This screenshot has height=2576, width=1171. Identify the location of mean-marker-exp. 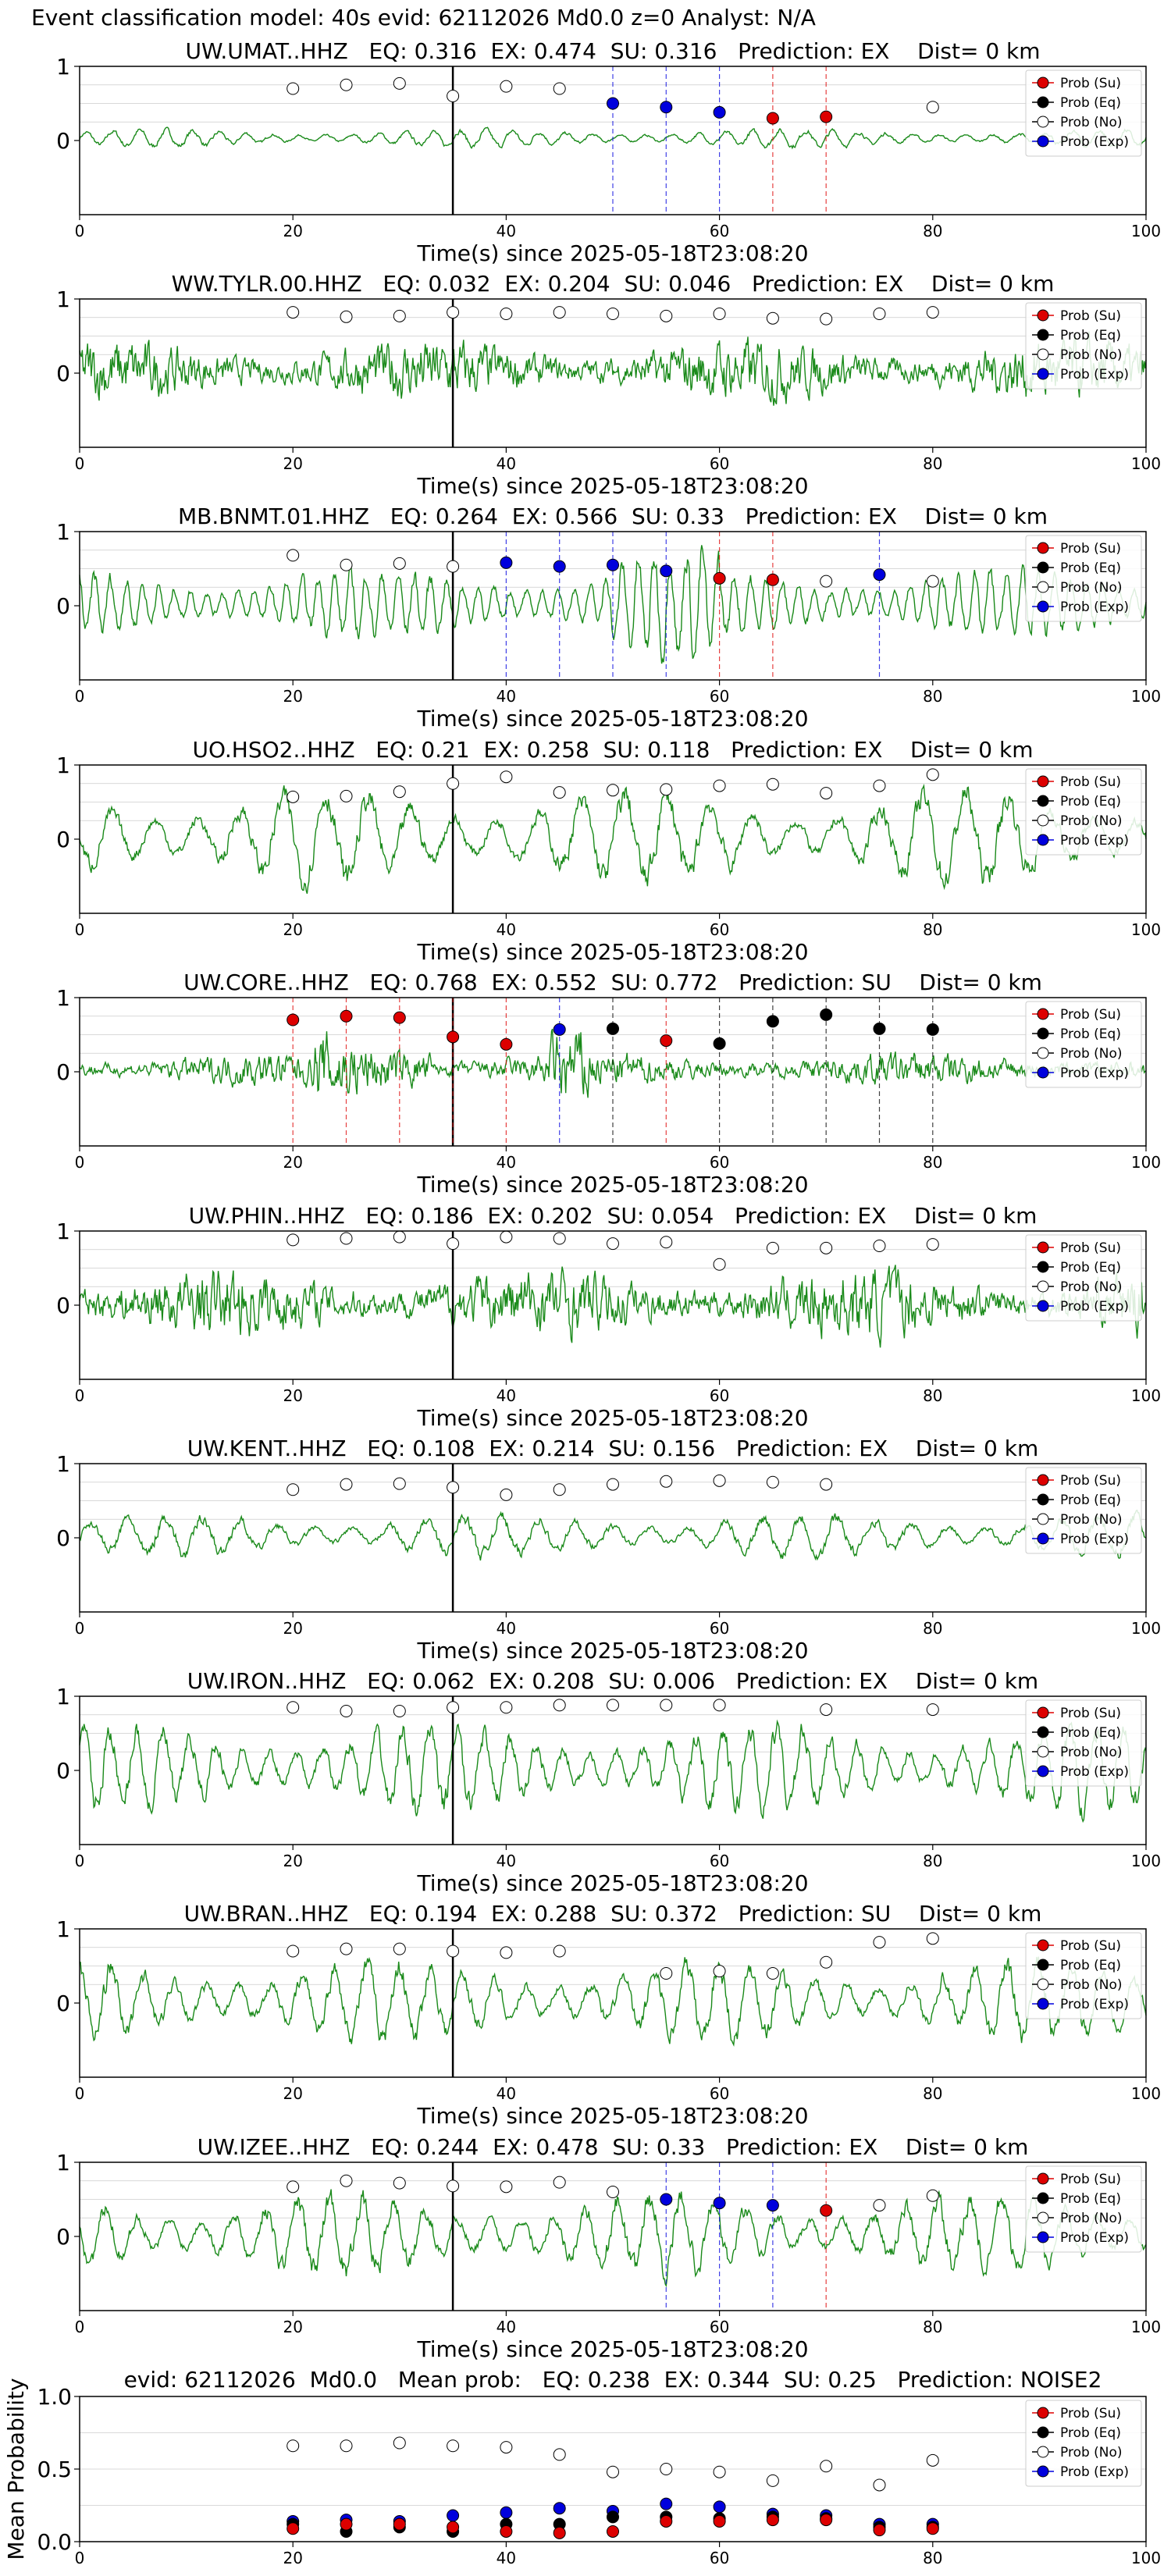
(453, 2515).